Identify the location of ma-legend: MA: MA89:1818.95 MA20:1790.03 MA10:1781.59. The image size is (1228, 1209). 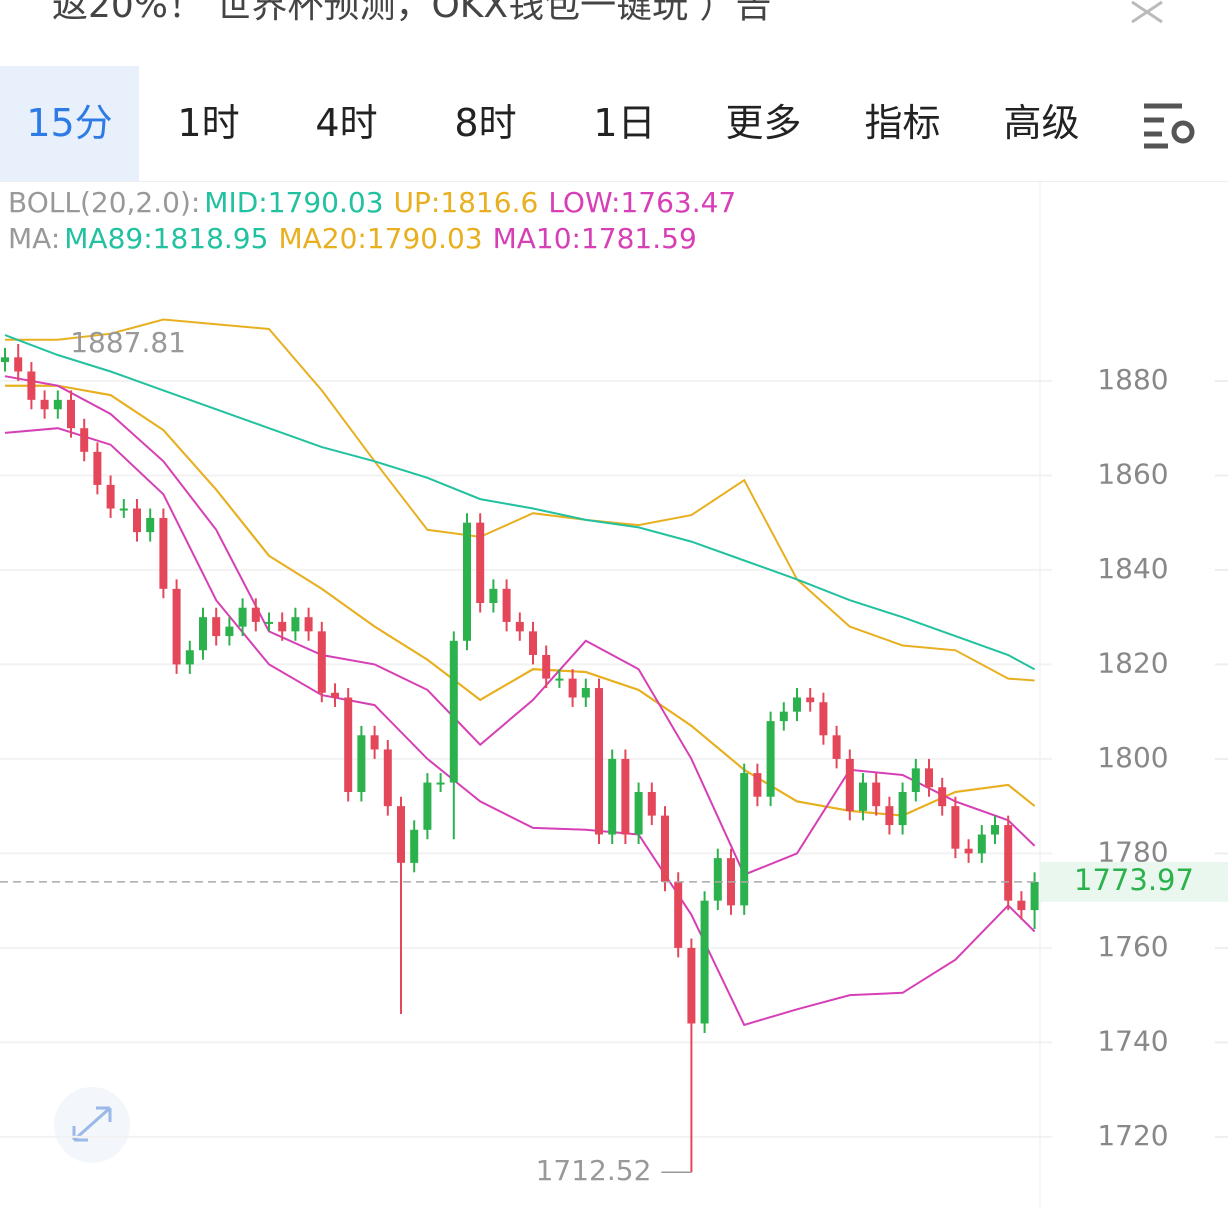
(372, 239).